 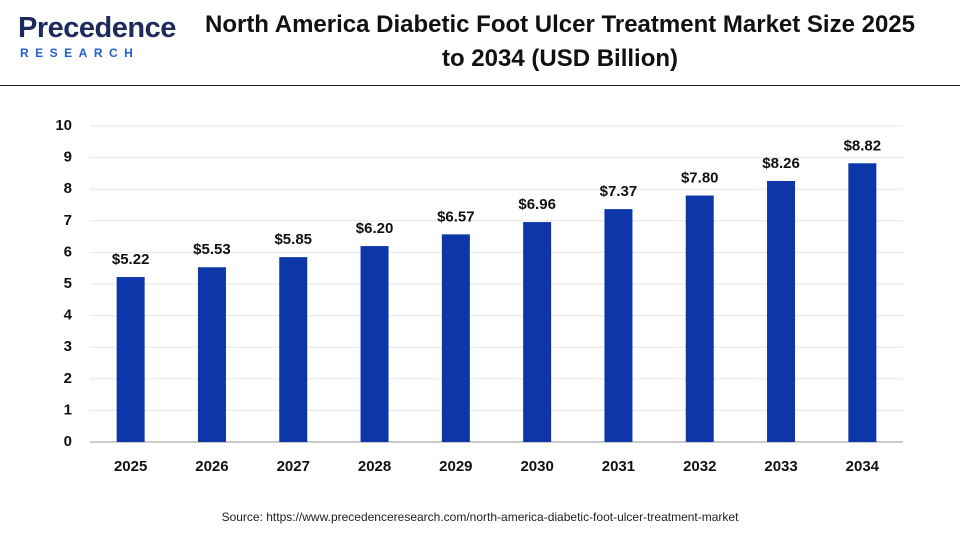 I want to click on value-label: $7.80, so click(x=700, y=177).